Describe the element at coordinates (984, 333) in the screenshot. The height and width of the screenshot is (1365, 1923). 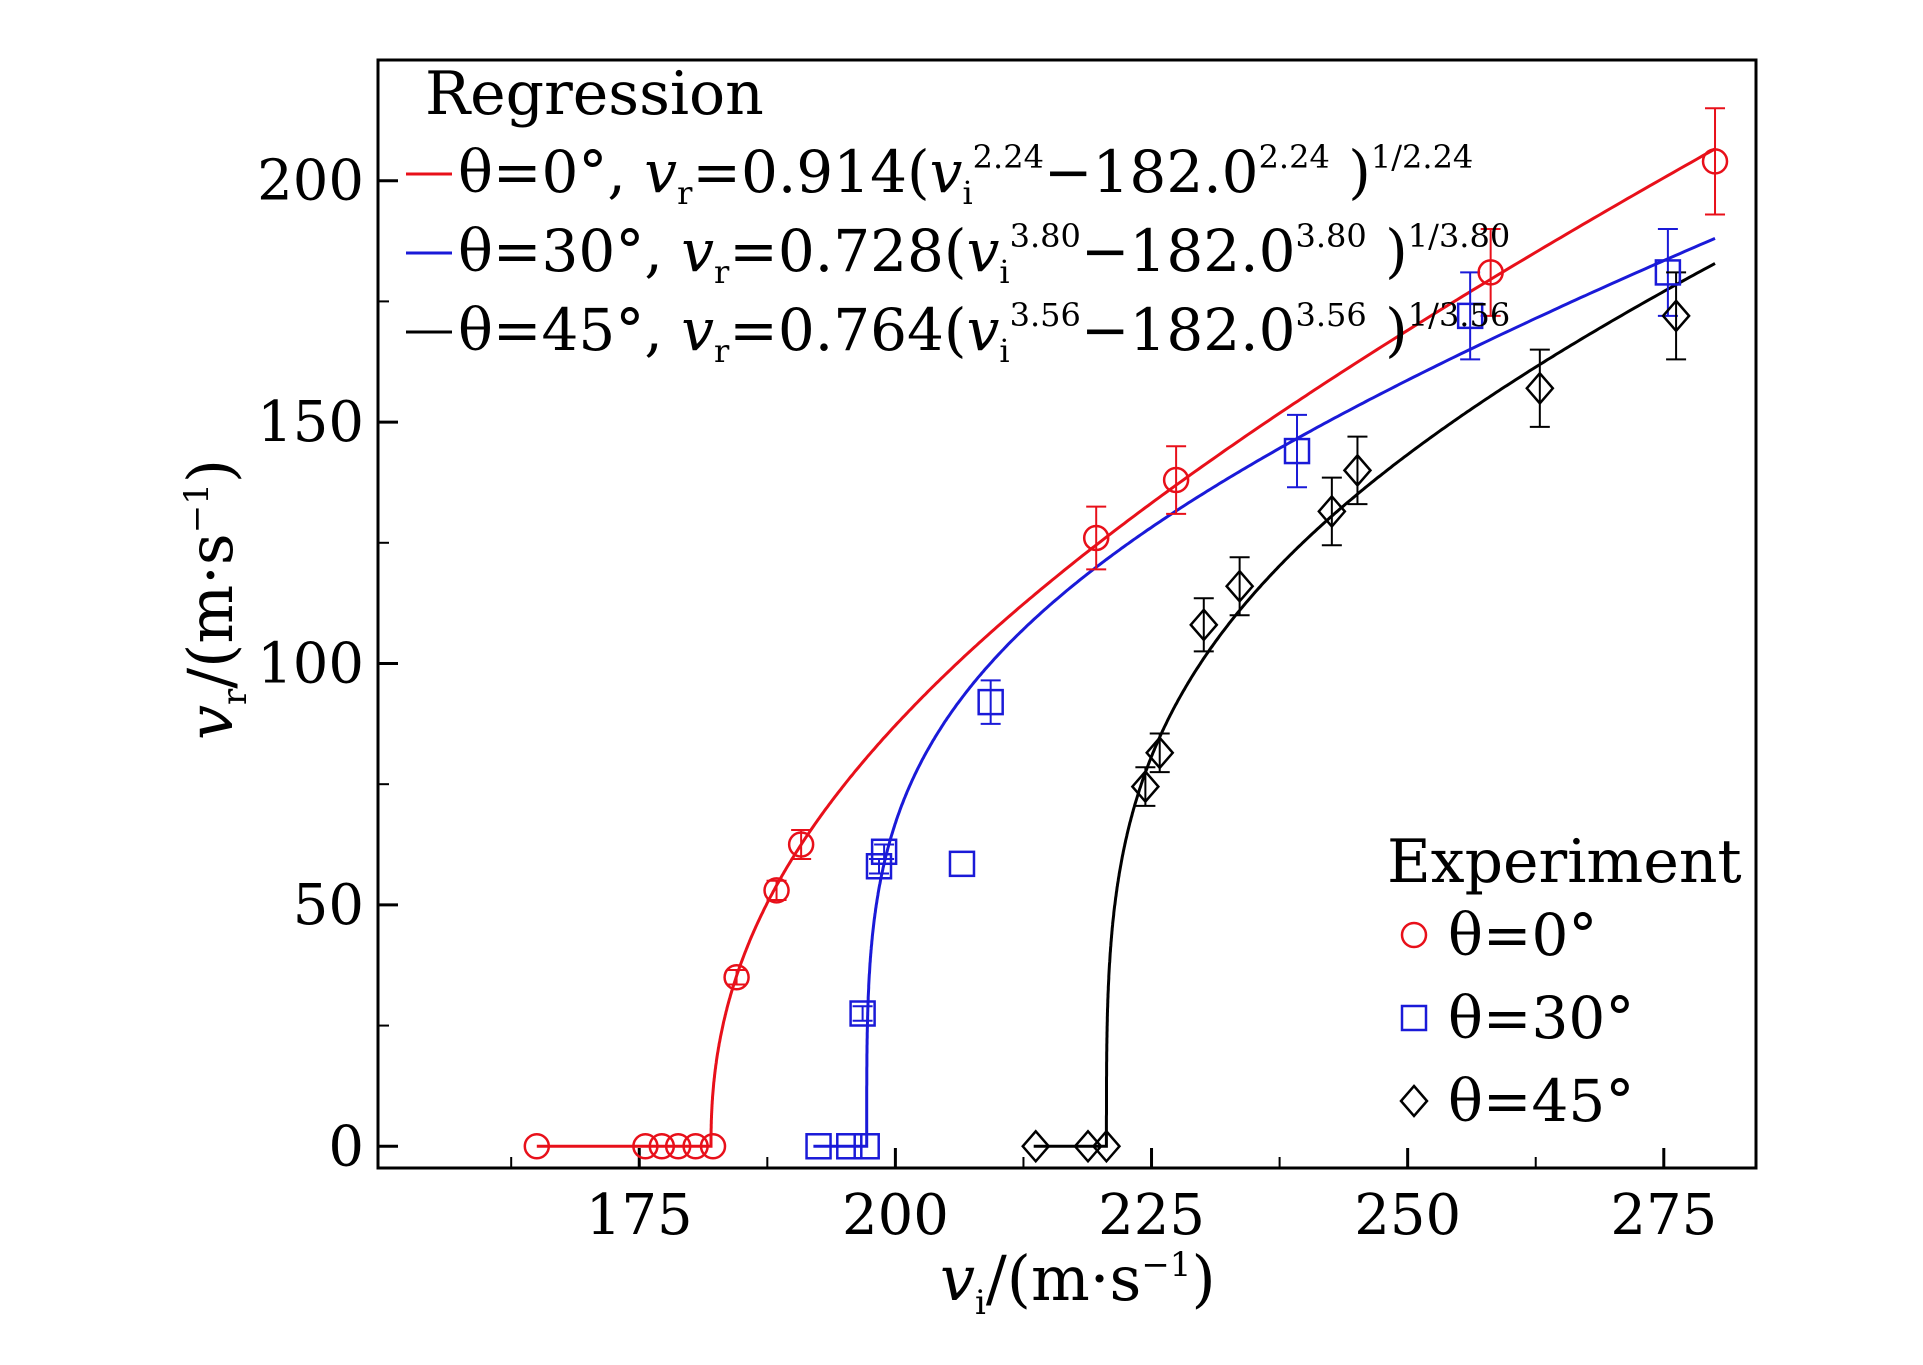
I see `regression-legend-label-2: θ=45°, vr=0.764(vi3.56−182.03.56 )1/3.56` at that location.